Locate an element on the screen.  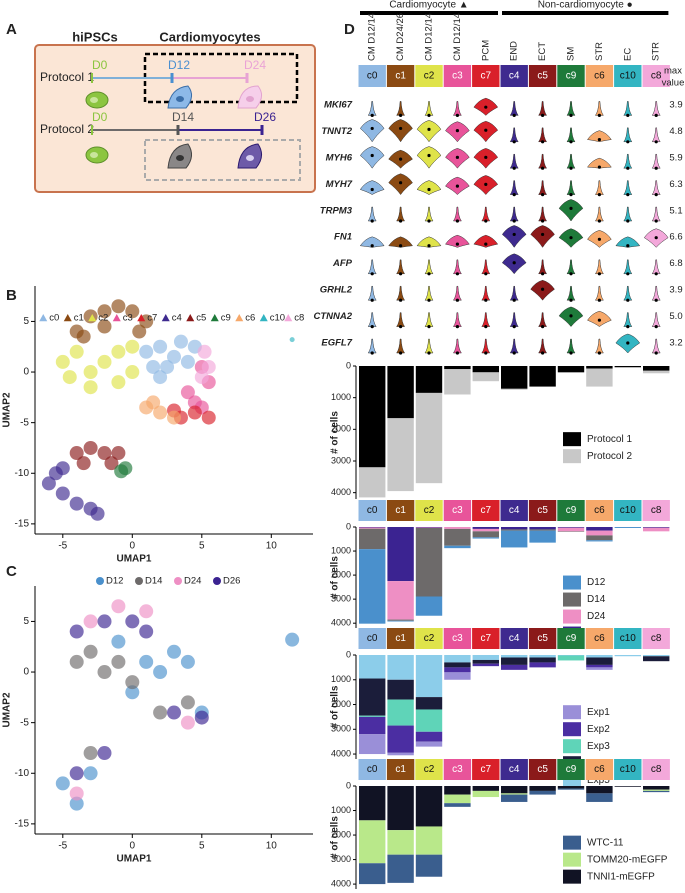
legend-label: c2 is located at coordinates (103, 318).